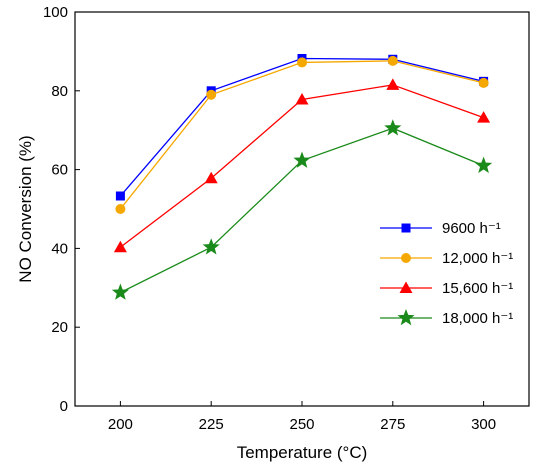 The height and width of the screenshot is (473, 550). Describe the element at coordinates (301, 424) in the screenshot. I see `x-tick-label: 250` at that location.